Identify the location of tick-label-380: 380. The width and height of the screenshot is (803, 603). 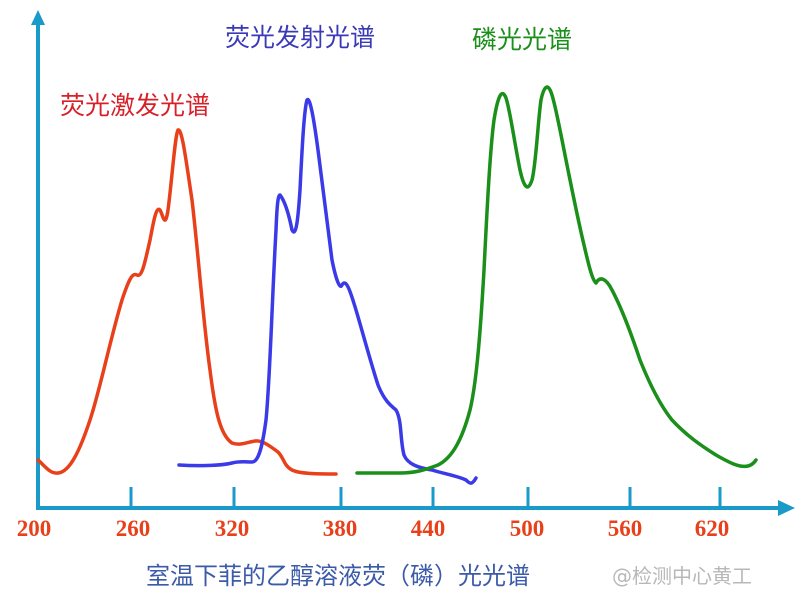
(340, 528).